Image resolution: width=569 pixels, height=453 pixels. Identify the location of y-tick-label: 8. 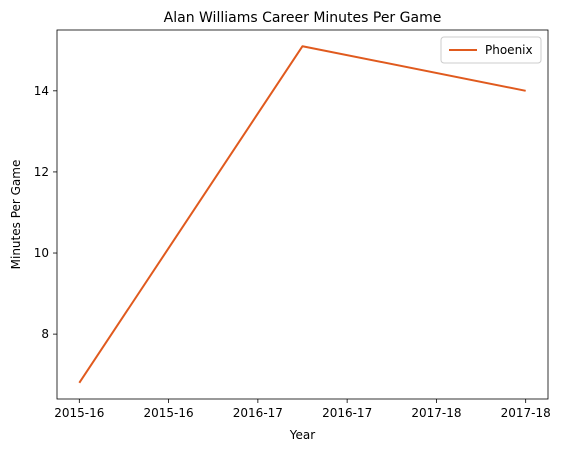
(45, 334).